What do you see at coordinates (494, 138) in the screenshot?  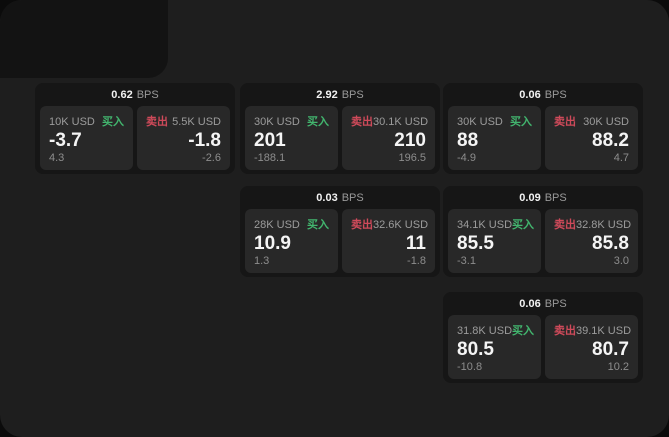 I see `buy-panel: 30K USD 买入 88 -4.9` at bounding box center [494, 138].